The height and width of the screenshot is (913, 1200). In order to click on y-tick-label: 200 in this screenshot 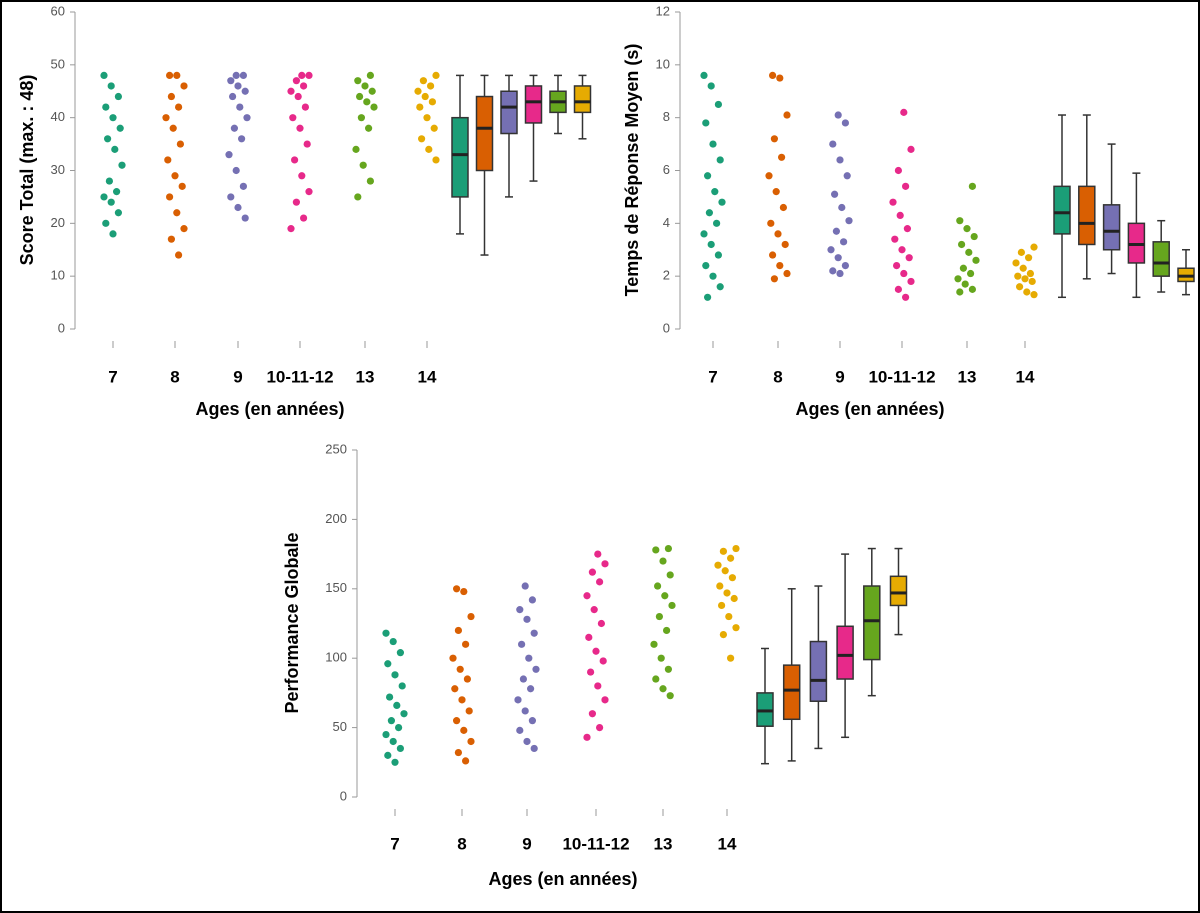, I will do `click(336, 518)`.